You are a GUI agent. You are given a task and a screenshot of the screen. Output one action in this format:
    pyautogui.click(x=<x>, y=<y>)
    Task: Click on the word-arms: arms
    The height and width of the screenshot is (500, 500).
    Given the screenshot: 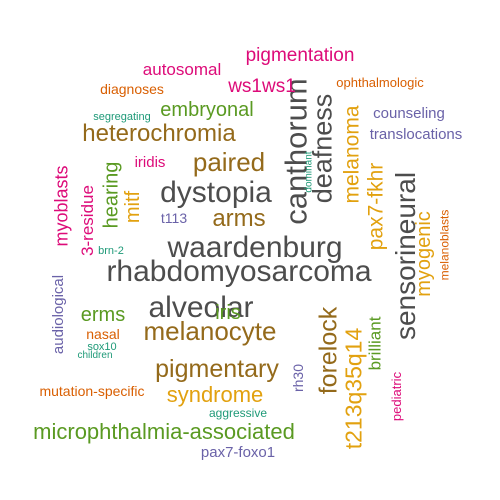 What is the action you would take?
    pyautogui.click(x=239, y=218)
    